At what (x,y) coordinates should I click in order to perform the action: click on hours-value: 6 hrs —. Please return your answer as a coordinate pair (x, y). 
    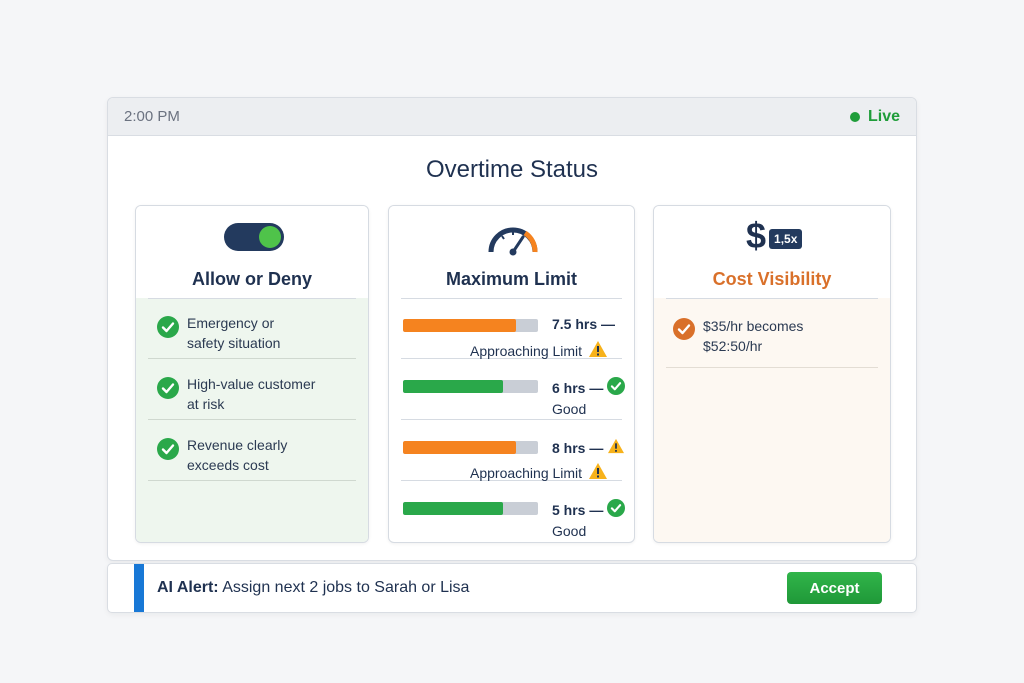
    Looking at the image, I should click on (589, 387).